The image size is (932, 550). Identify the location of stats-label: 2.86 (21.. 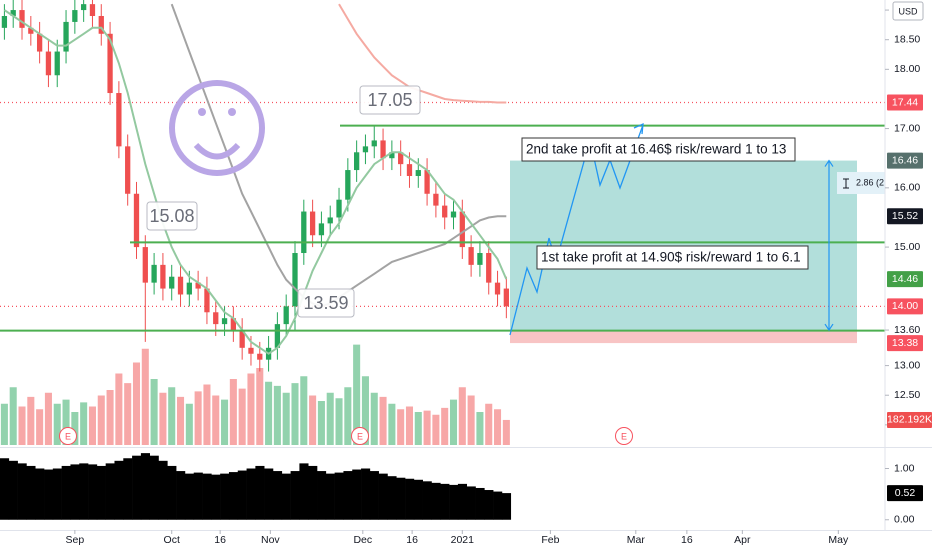
(874, 182).